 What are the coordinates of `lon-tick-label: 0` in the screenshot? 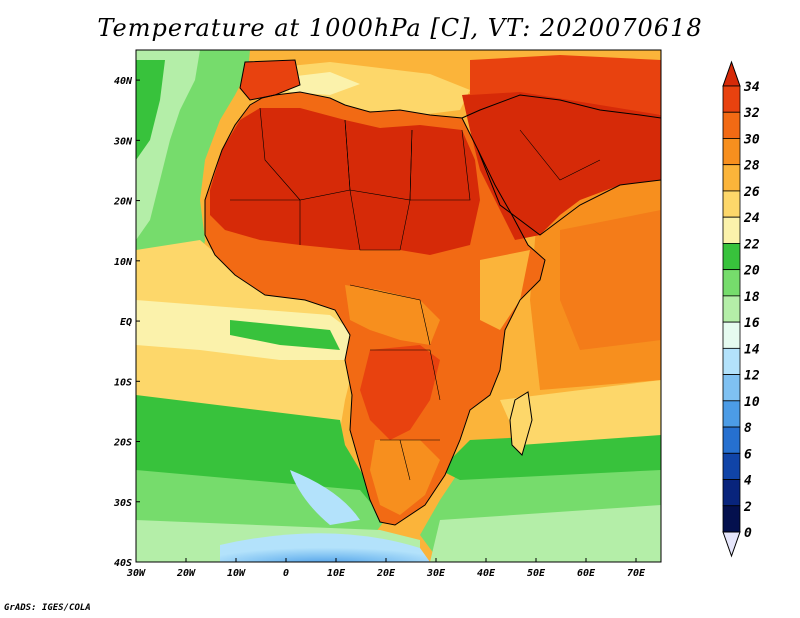 It's located at (286, 573).